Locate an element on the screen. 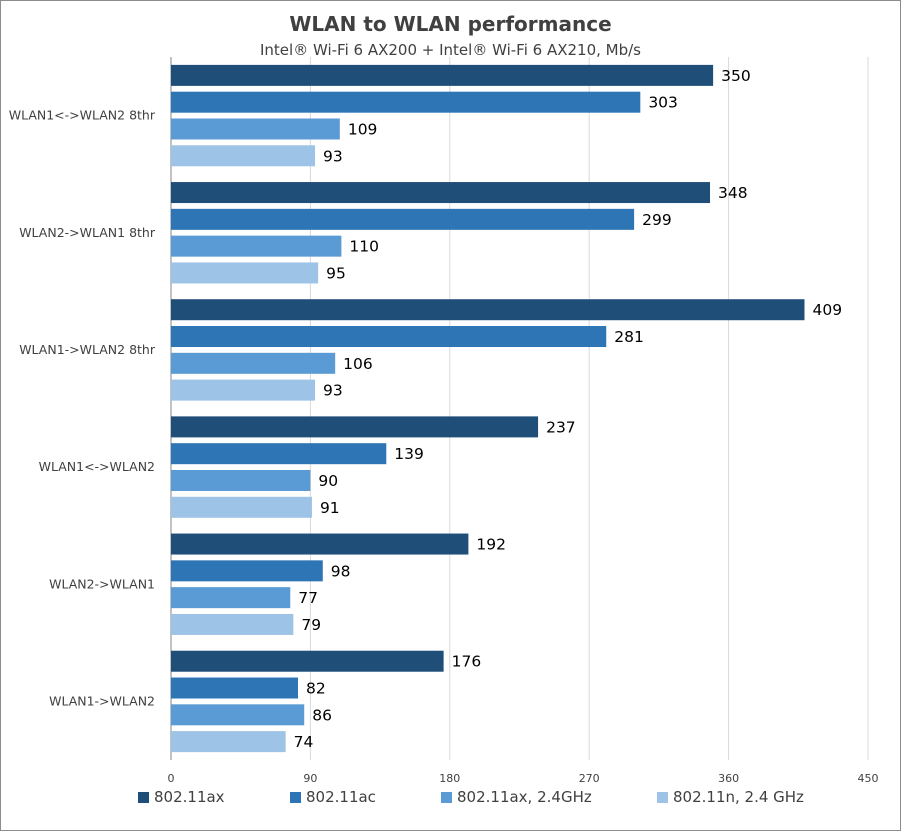  category-label: WLAN1<->WLAN2 8thr is located at coordinates (82, 115).